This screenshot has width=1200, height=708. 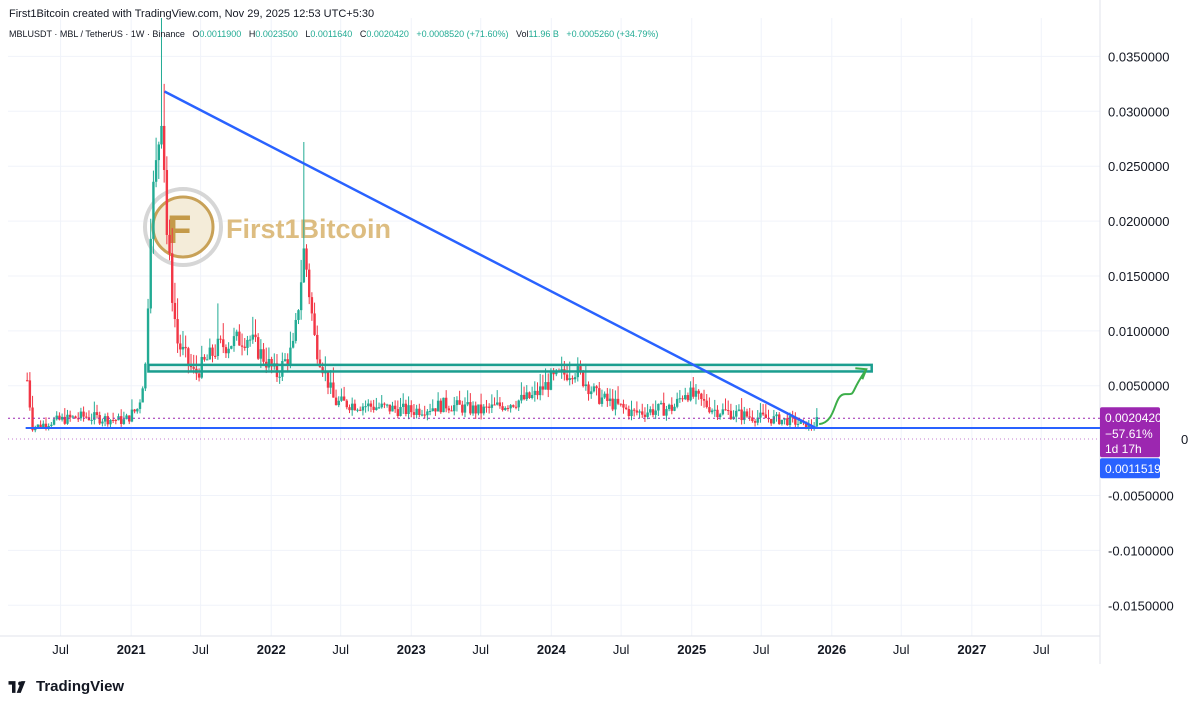 I want to click on partial-tick-label: 0, so click(x=1184, y=439).